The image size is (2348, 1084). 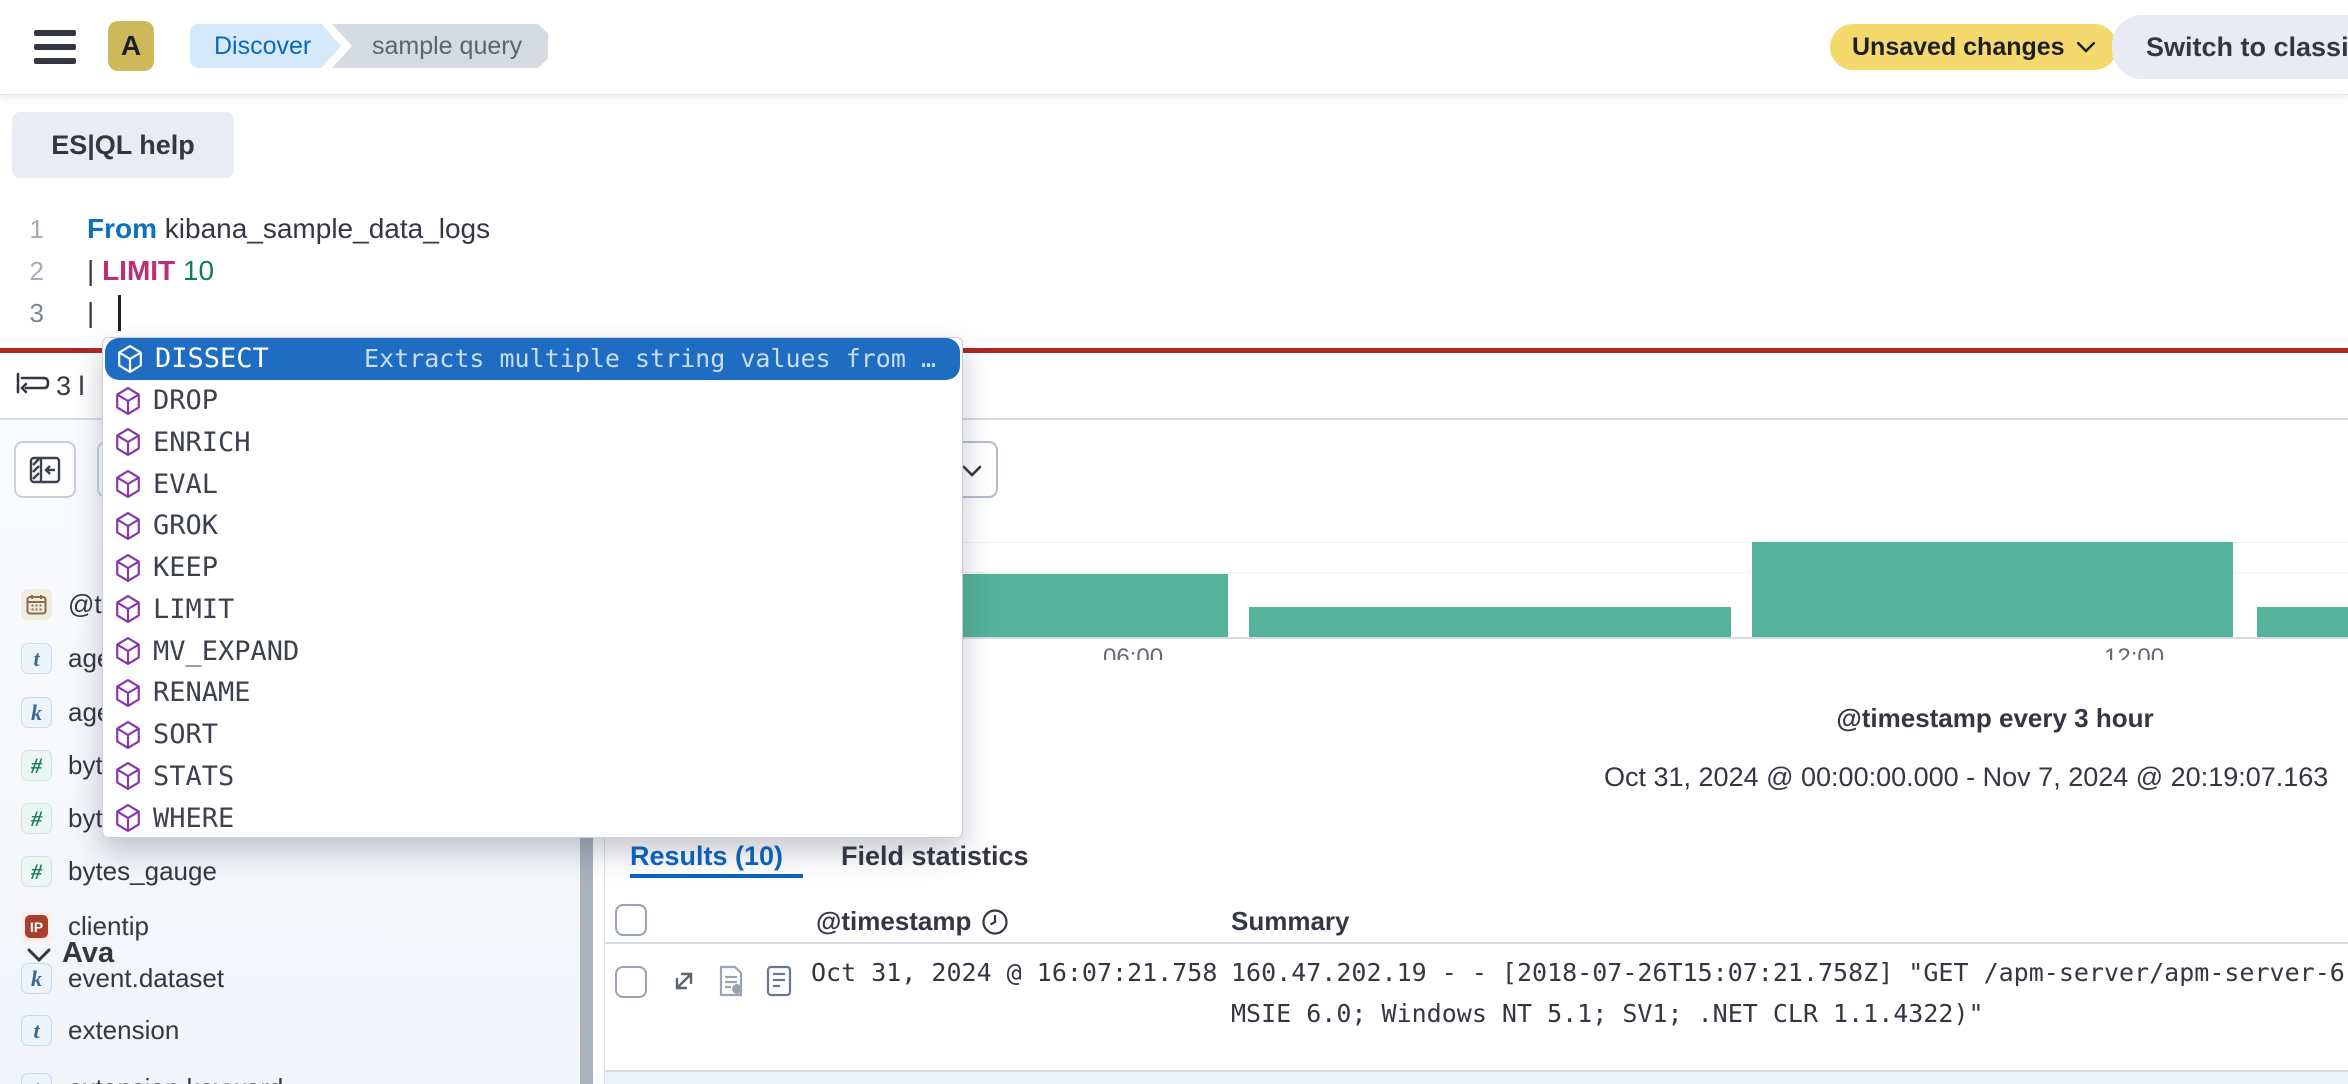 I want to click on ip-field-icon: IP, so click(x=36, y=926).